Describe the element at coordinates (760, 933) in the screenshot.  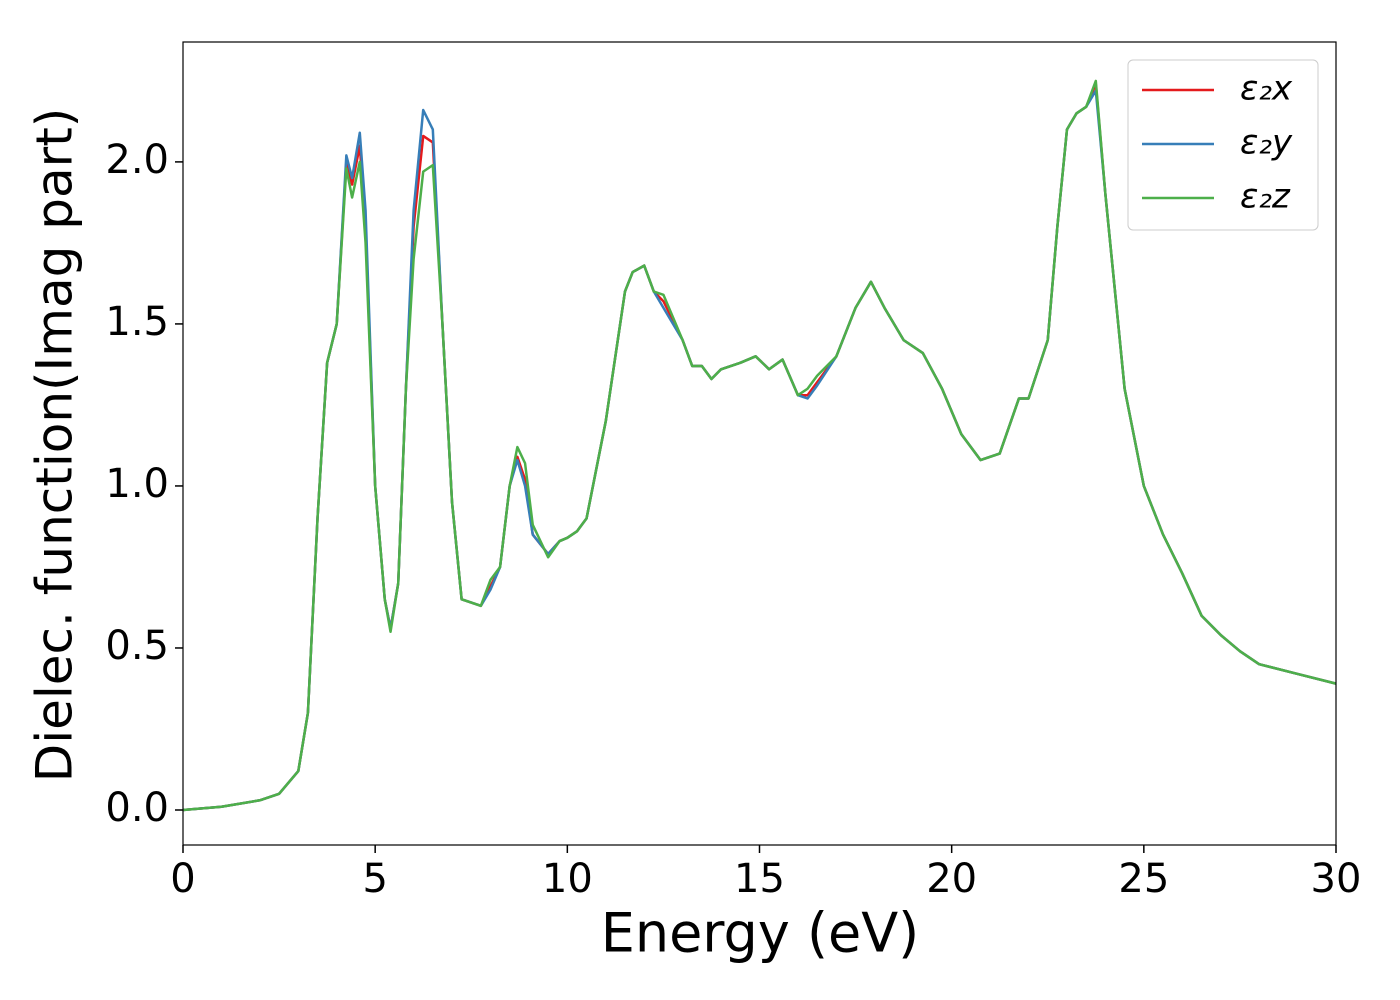
I see `x-axis-label: Energy (eV)` at that location.